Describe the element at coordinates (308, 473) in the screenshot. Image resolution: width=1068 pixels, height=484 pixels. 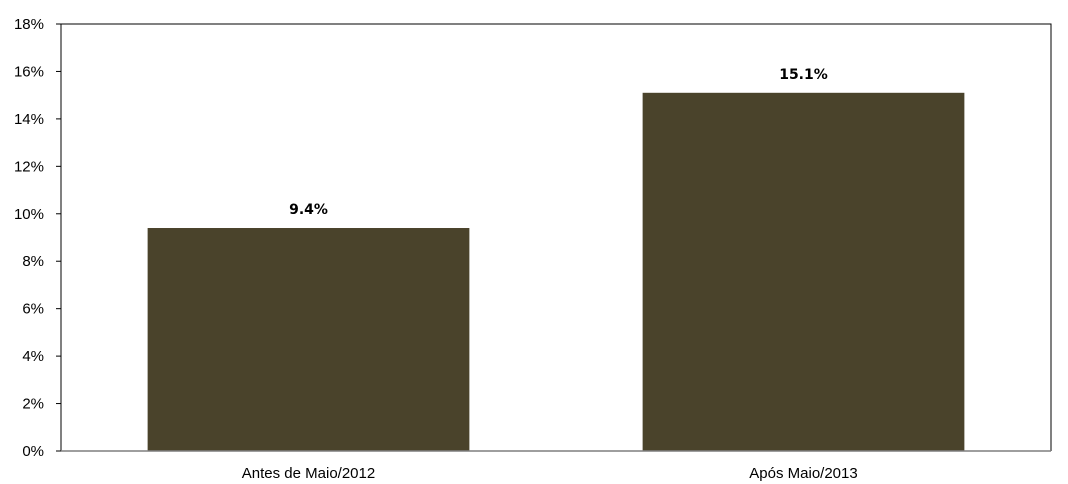
I see `category-label: Antes de Maio/2012` at that location.